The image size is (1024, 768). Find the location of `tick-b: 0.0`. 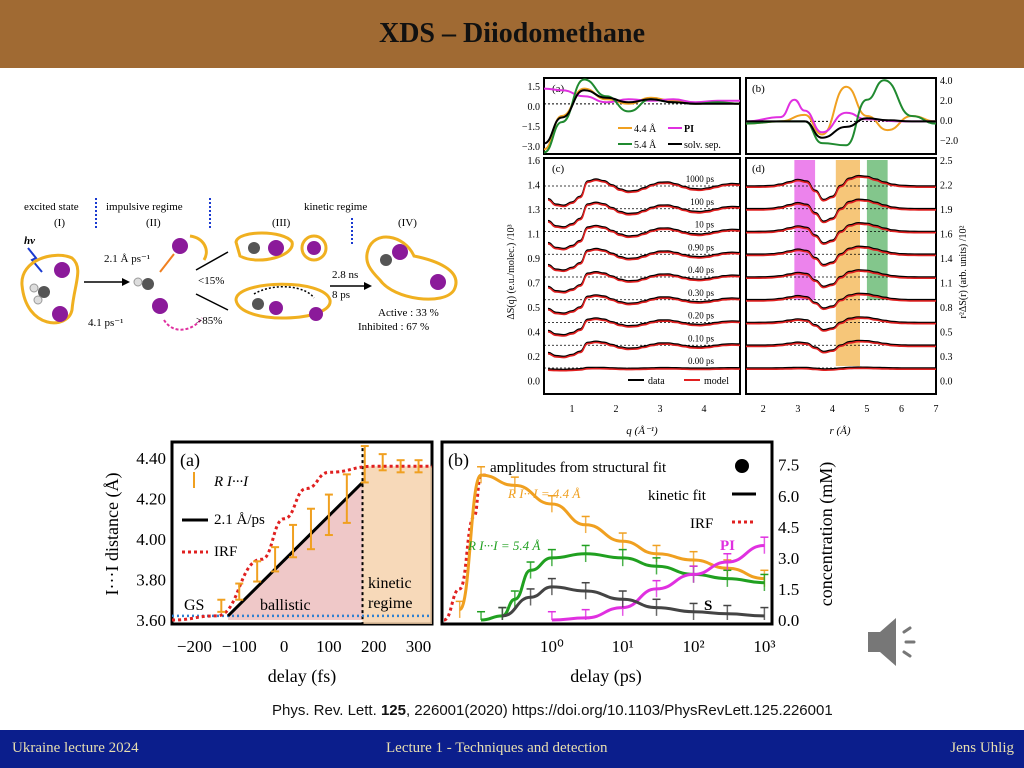

tick-b: 0.0 is located at coordinates (946, 121).